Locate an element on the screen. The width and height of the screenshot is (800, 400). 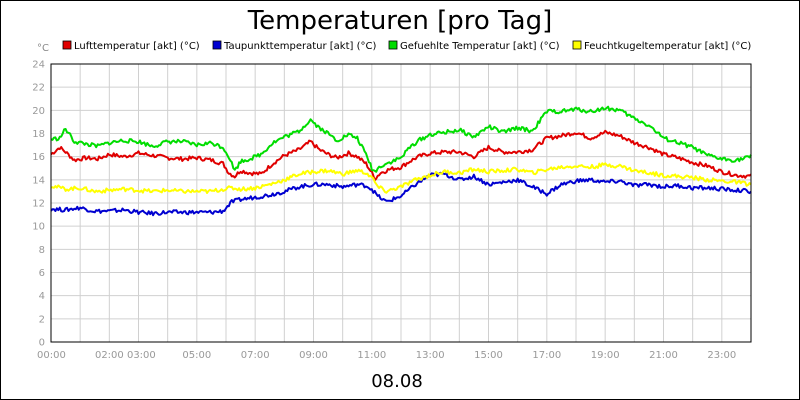
x-tick-label: 02:00 03:00 is located at coordinates (125, 355).